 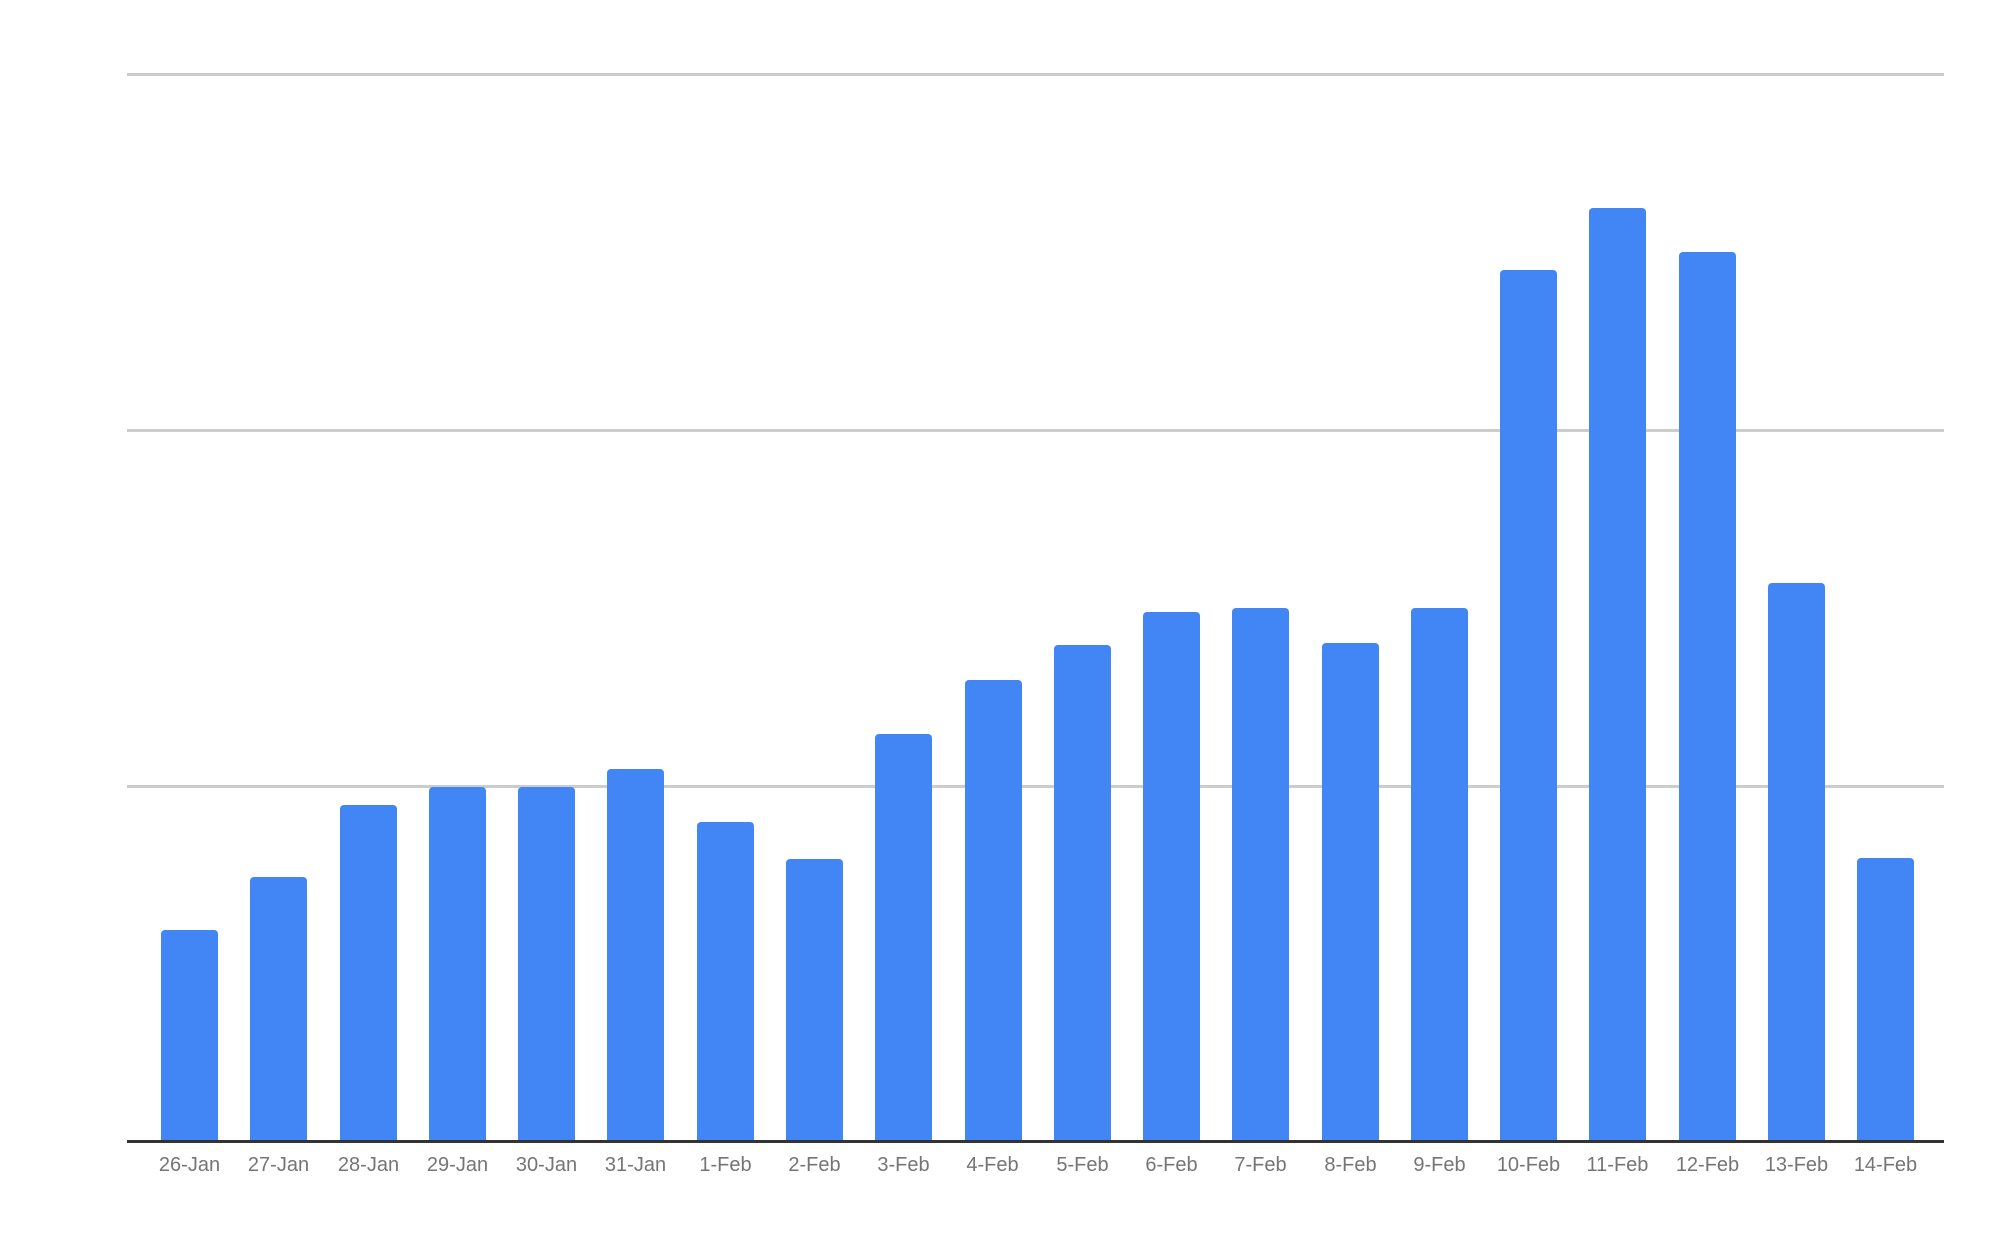 What do you see at coordinates (814, 1165) in the screenshot?
I see `x-tick-label: 2-Feb` at bounding box center [814, 1165].